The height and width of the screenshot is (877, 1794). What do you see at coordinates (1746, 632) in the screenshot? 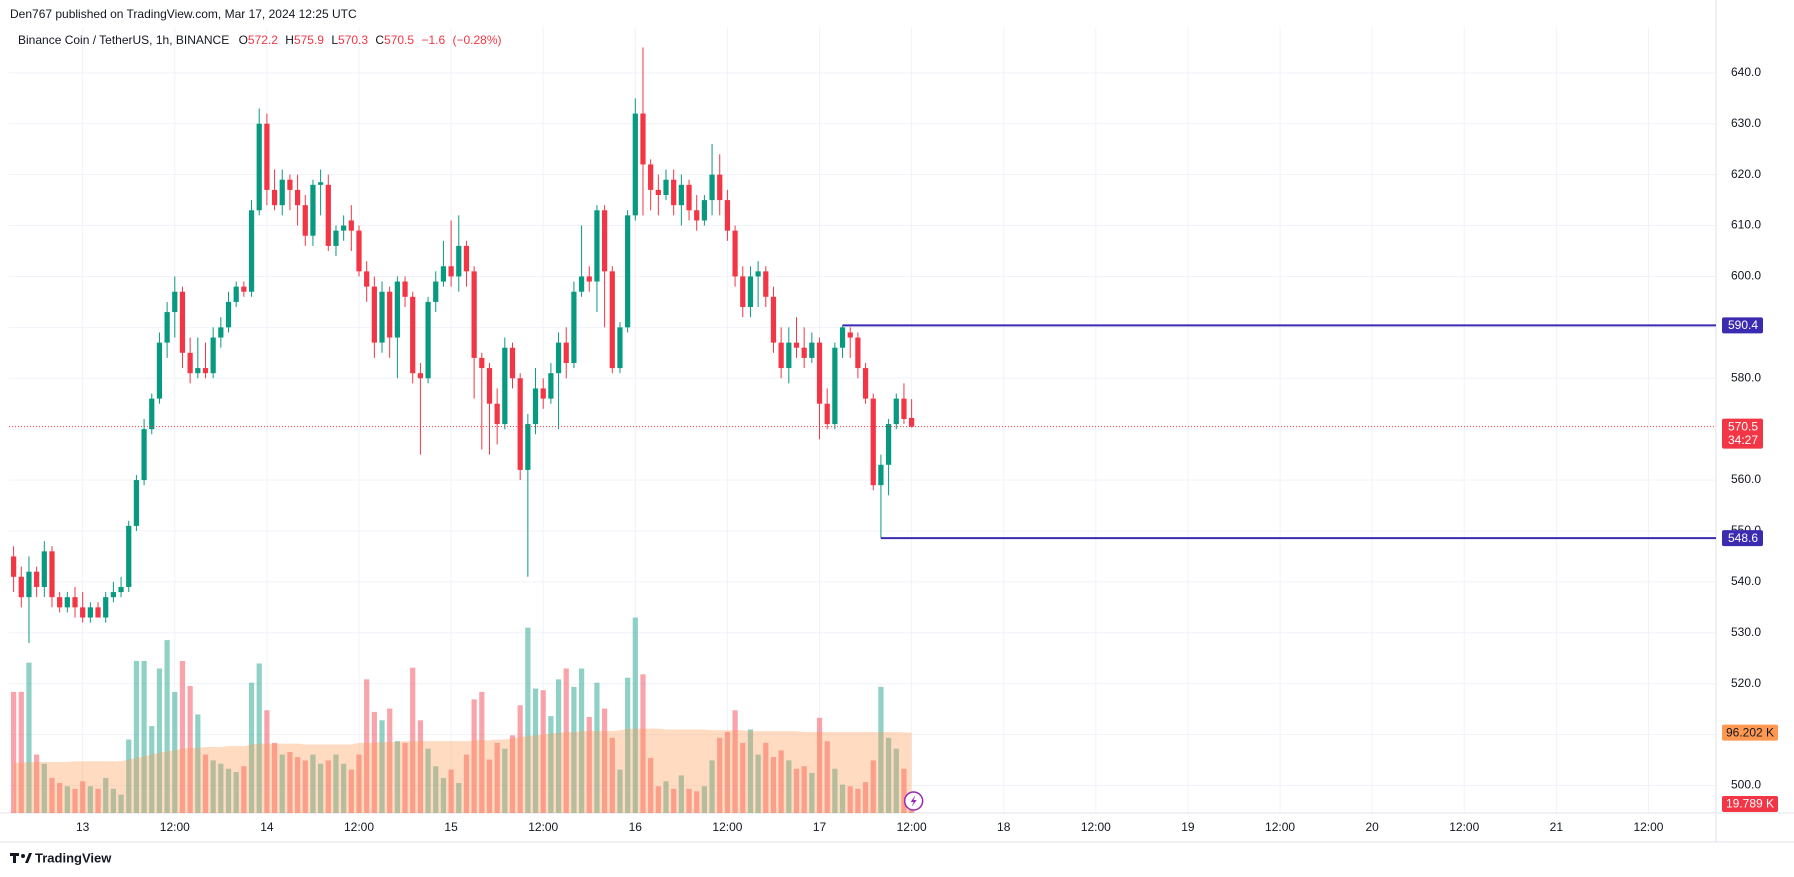
I see `y-tick-label: 530.0` at bounding box center [1746, 632].